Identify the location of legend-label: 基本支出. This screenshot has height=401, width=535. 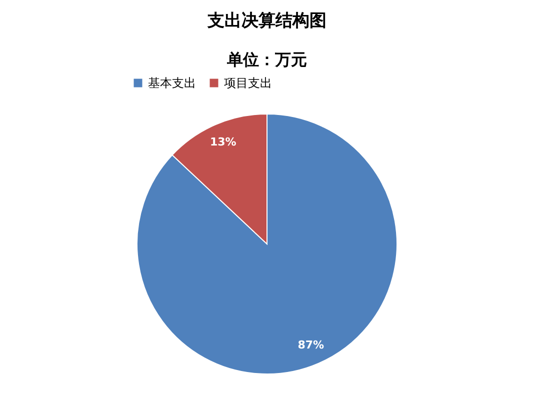
(172, 83).